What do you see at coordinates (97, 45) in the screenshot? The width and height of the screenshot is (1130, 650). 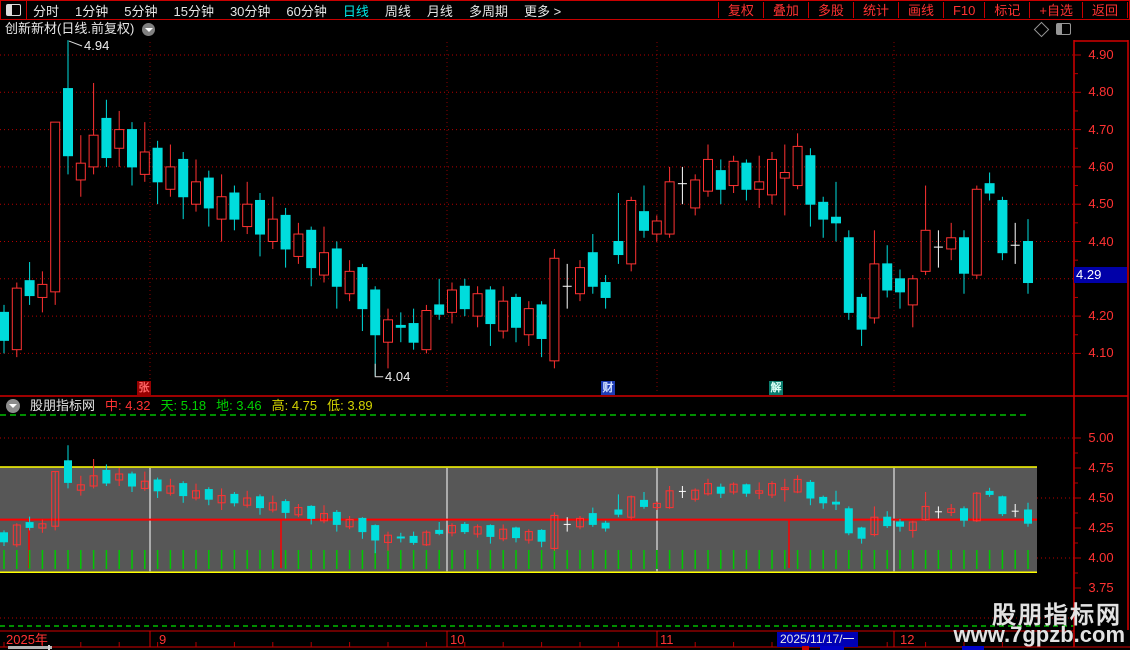 I see `high-annotation: 4.94` at bounding box center [97, 45].